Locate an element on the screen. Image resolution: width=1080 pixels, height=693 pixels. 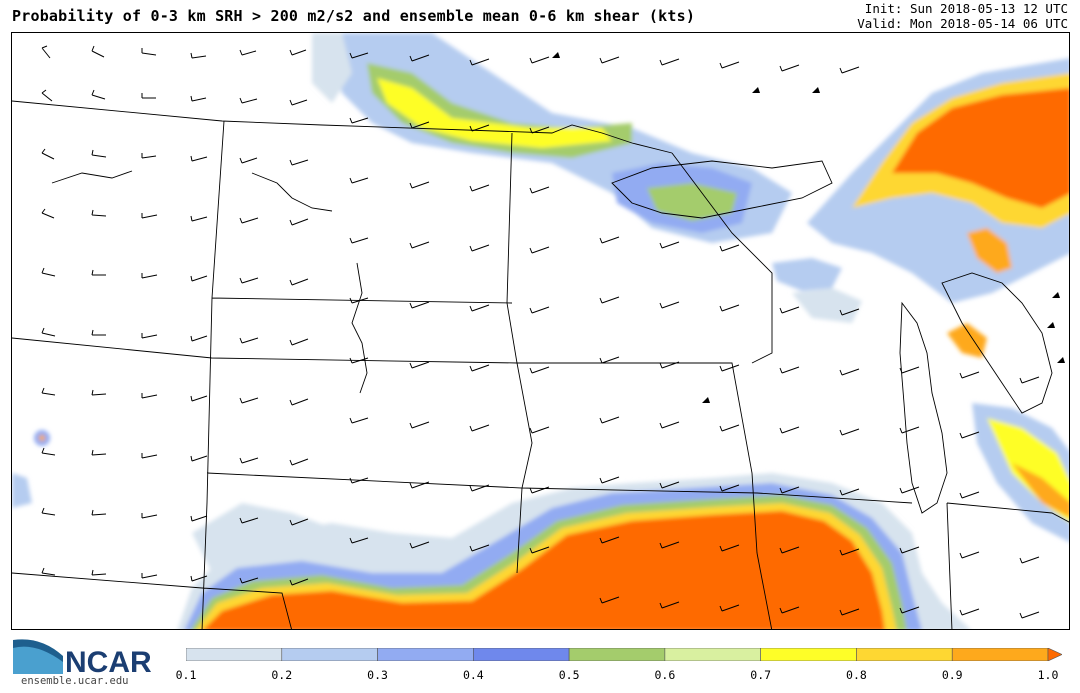
colorbar-tick-label: 0.2 is located at coordinates (282, 675).